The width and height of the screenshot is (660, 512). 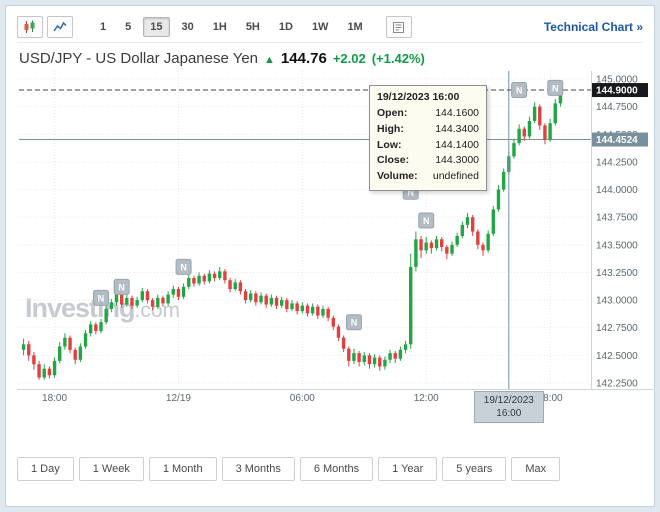 What do you see at coordinates (617, 356) in the screenshot?
I see `y-axis-label: 142.5000` at bounding box center [617, 356].